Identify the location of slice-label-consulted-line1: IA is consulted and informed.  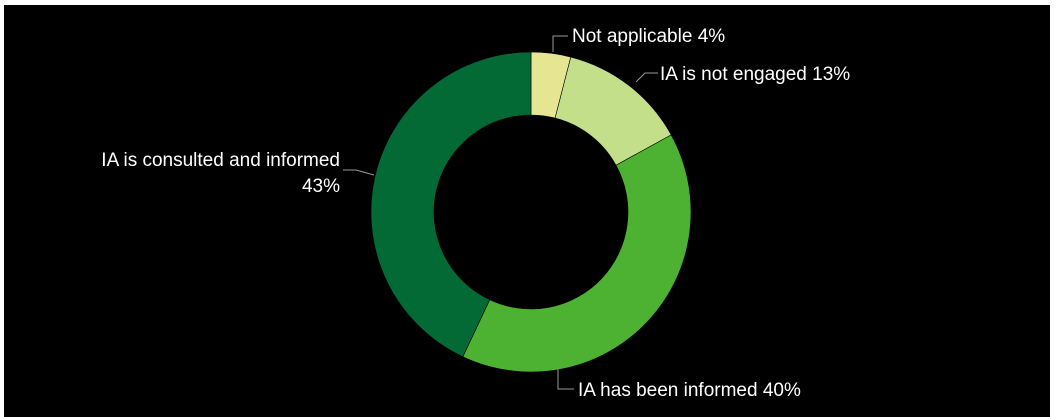
(220, 160).